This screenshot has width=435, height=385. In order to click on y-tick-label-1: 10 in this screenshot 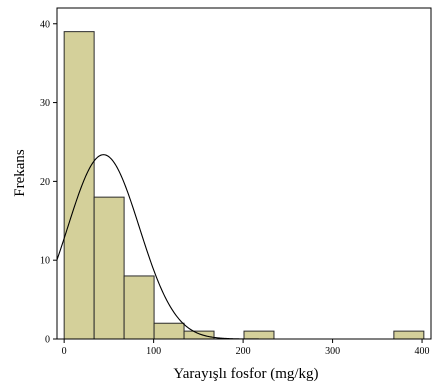, I will do `click(45, 261)`.